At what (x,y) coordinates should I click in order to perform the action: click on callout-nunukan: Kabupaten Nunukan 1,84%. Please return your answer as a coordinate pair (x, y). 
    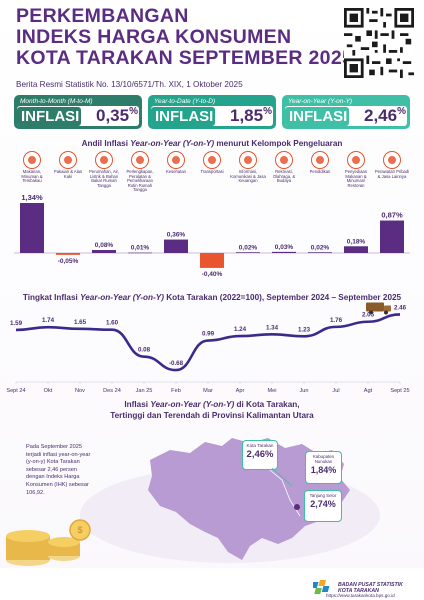
    Looking at the image, I should click on (323, 467).